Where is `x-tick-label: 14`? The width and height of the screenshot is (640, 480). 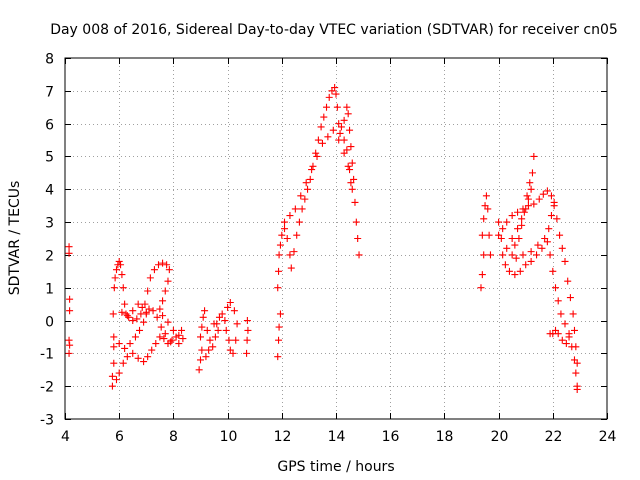
x-tick-label: 14 is located at coordinates (337, 437).